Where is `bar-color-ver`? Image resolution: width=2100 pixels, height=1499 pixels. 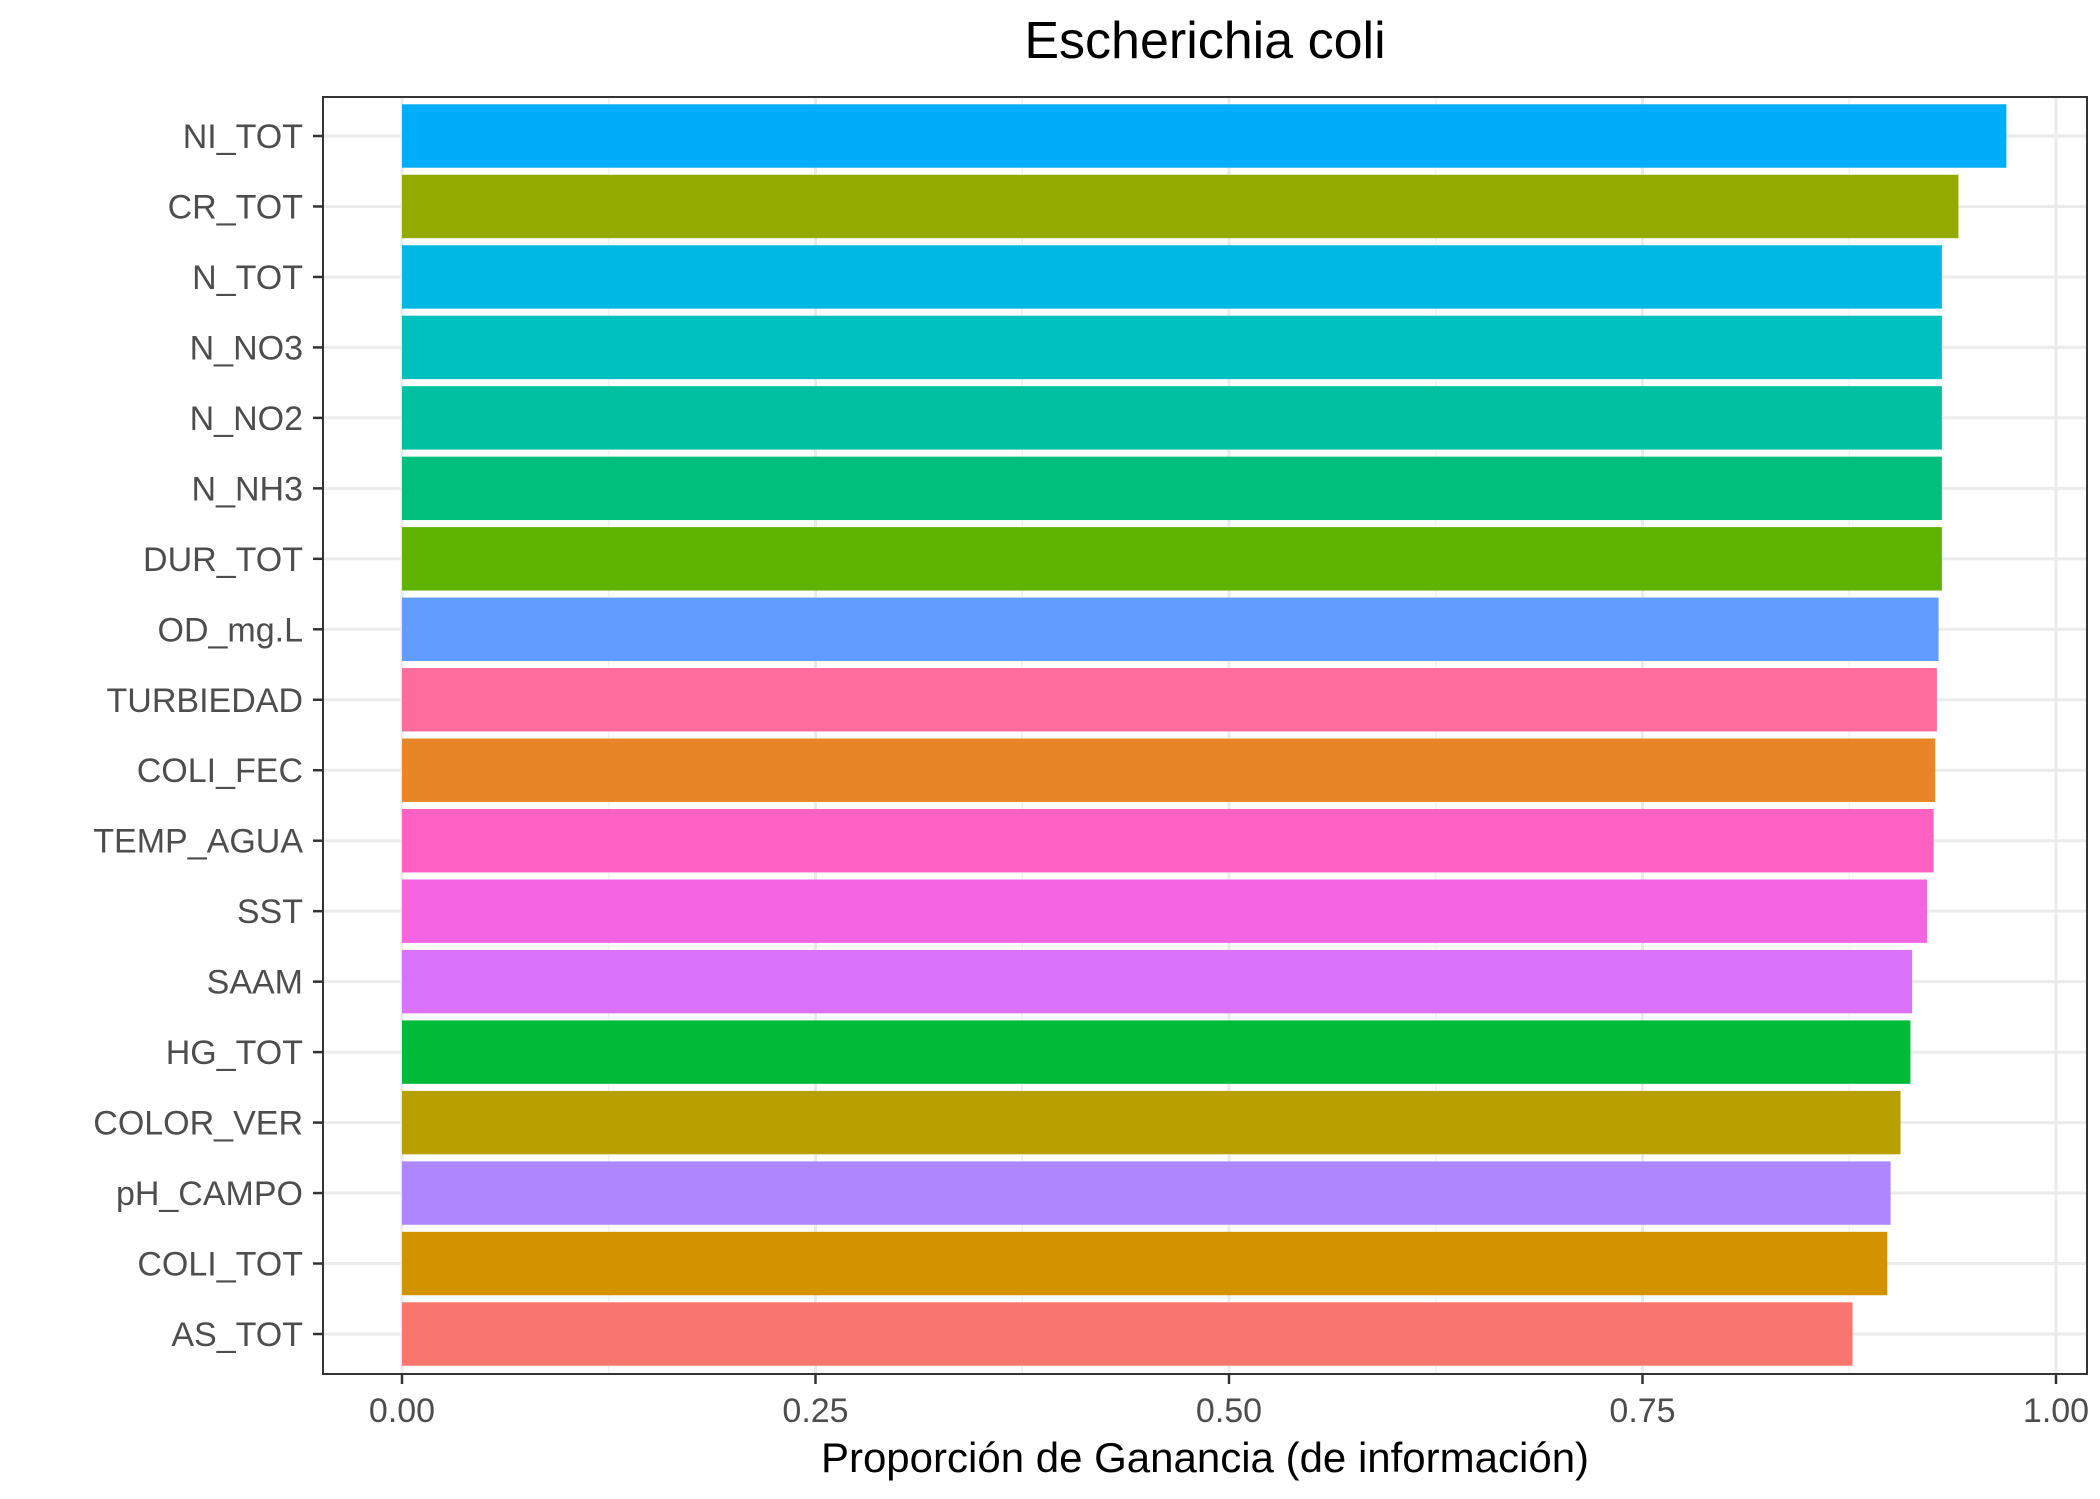
bar-color-ver is located at coordinates (1151, 1122).